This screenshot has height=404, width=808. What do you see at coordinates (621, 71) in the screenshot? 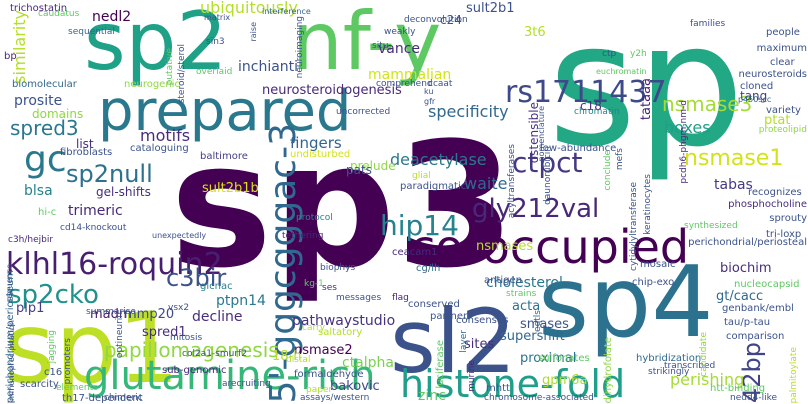
I see `word: euchromatin` at bounding box center [621, 71].